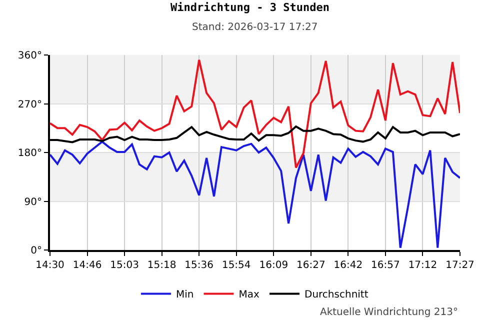 This screenshot has height=320, width=500. I want to click on x-tick-label: 17:12, so click(423, 265).